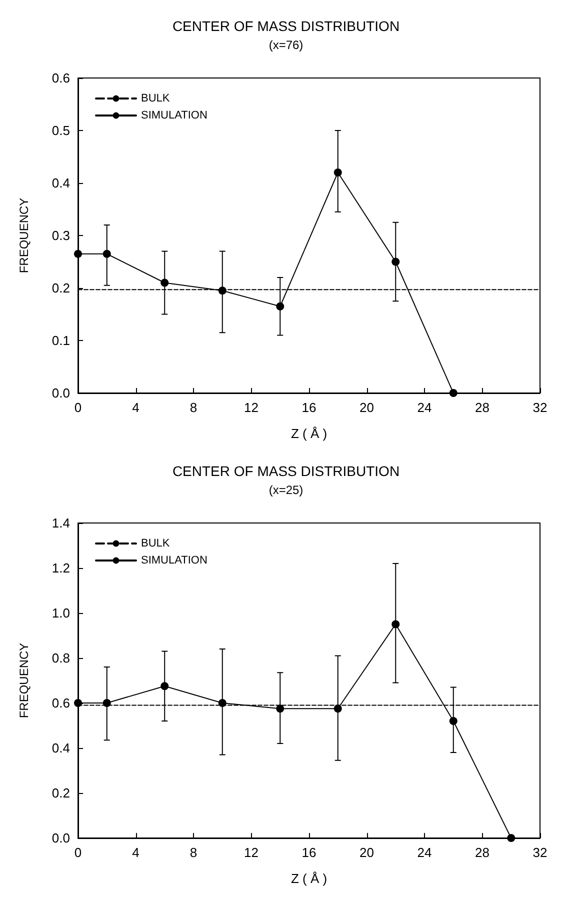 Image resolution: width=572 pixels, height=914 pixels. What do you see at coordinates (286, 45) in the screenshot?
I see `chart-subtitle: (x=76)` at bounding box center [286, 45].